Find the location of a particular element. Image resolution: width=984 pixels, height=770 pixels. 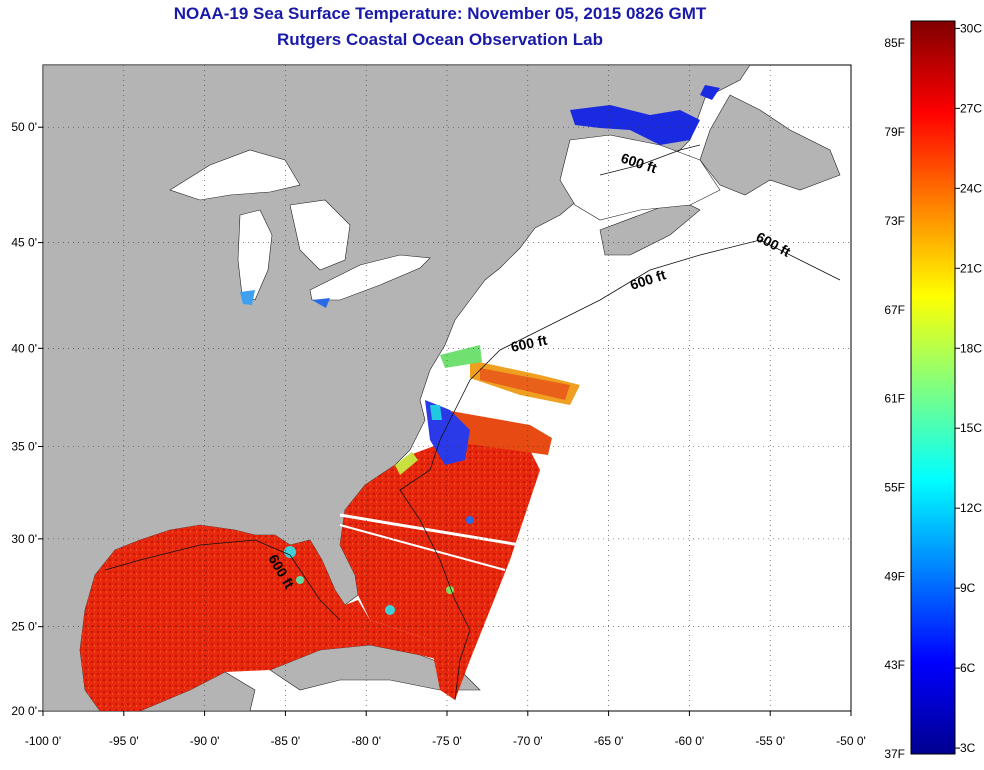

colorbar-f-label: 67F is located at coordinates (894, 310).